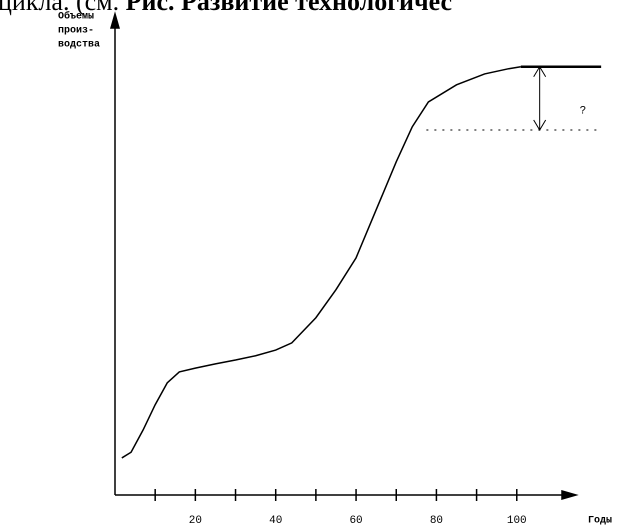 The height and width of the screenshot is (527, 638). What do you see at coordinates (355, 521) in the screenshot?
I see `x-tick-label: 60` at bounding box center [355, 521].